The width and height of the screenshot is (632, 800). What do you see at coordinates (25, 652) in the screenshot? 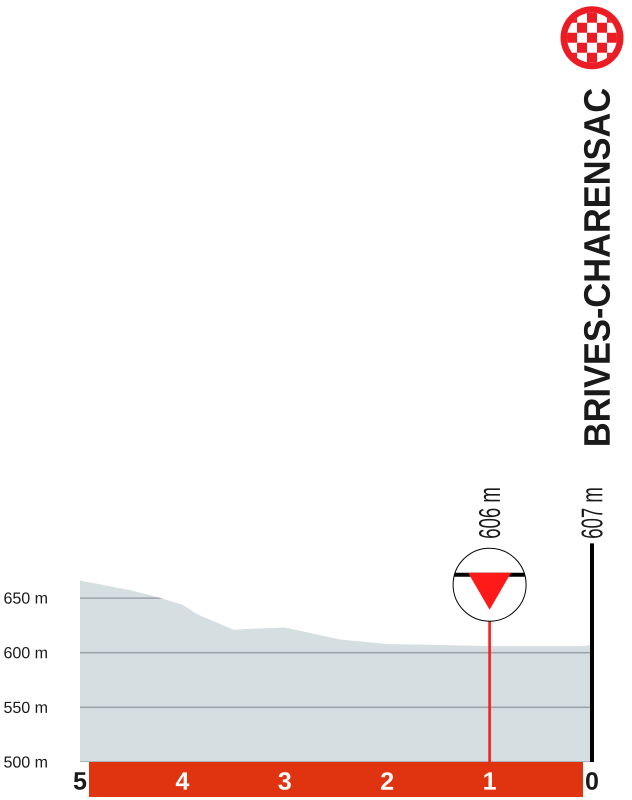
I see `y-tick-label: 600 m` at bounding box center [25, 652].